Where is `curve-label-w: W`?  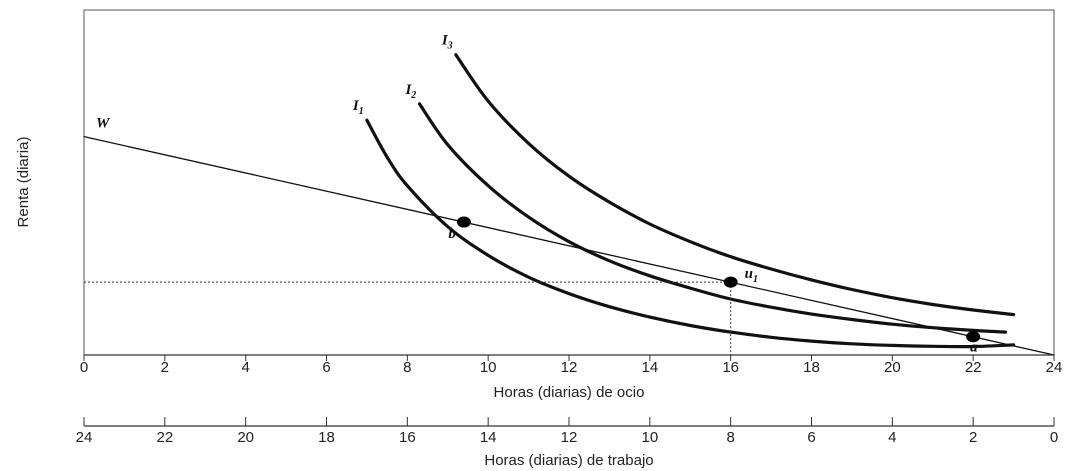 curve-label-w: W is located at coordinates (103, 124).